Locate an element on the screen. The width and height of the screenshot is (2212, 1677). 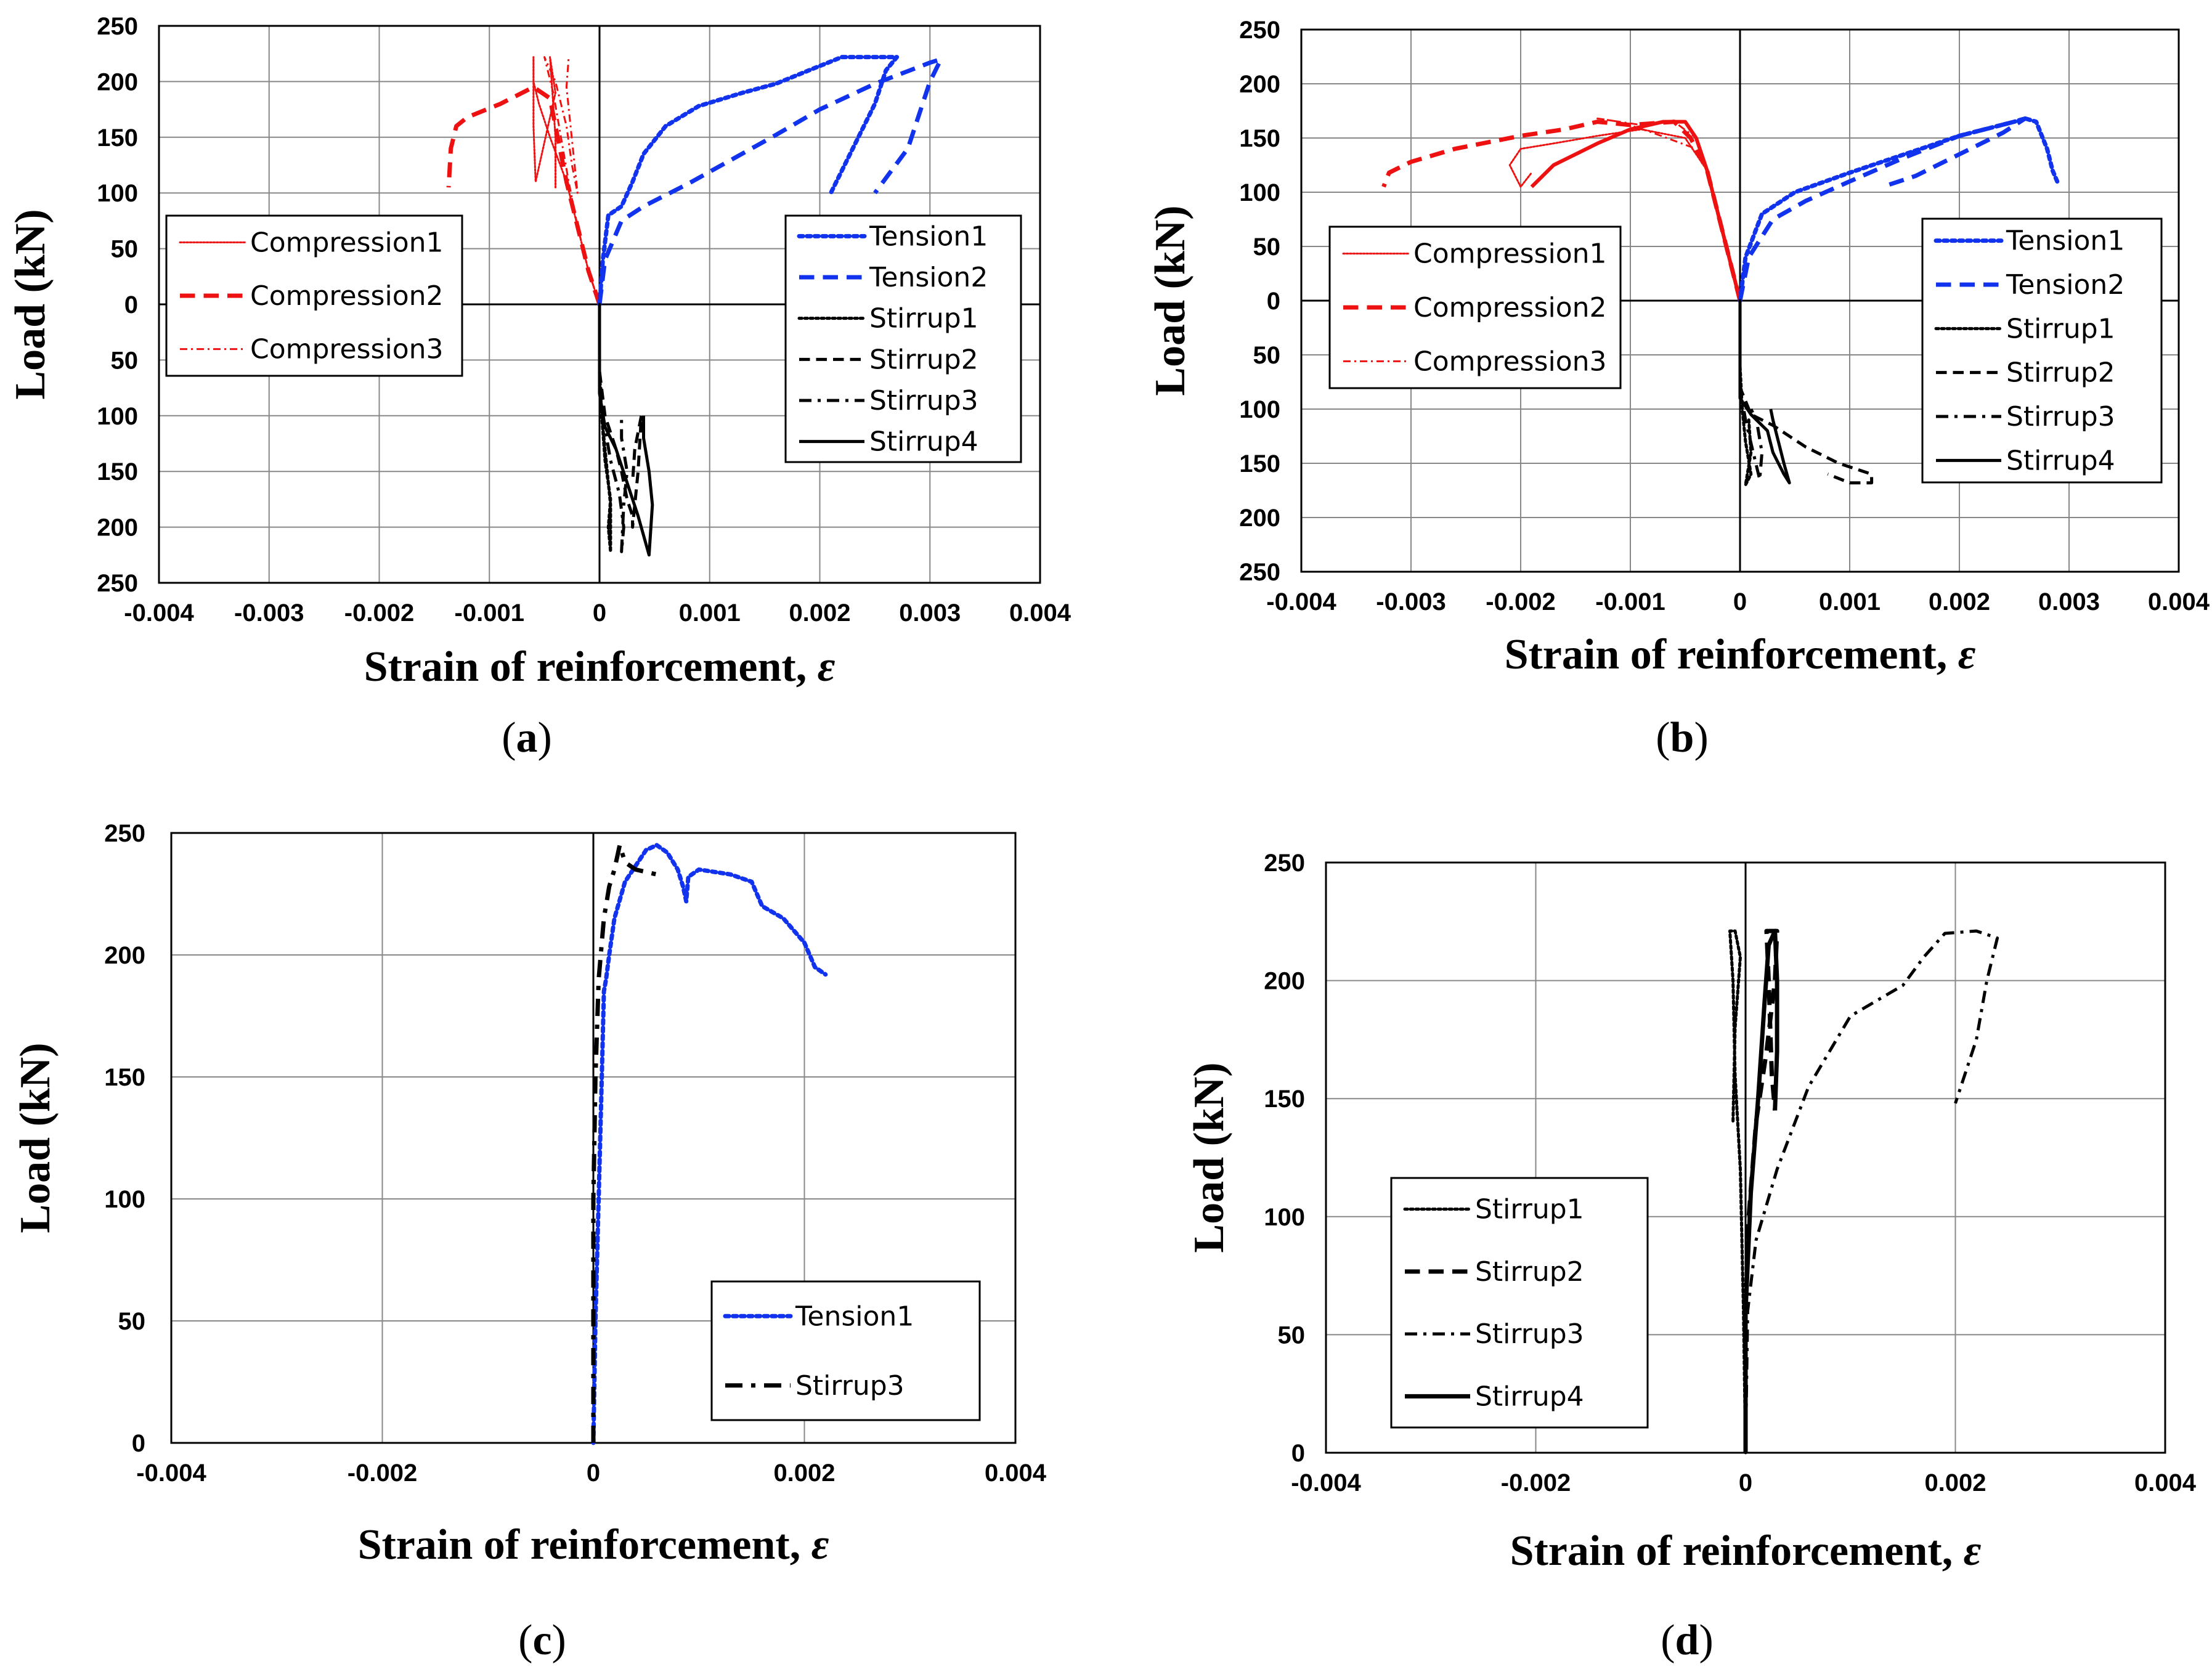
caption-letter: b is located at coordinates (1682, 738).